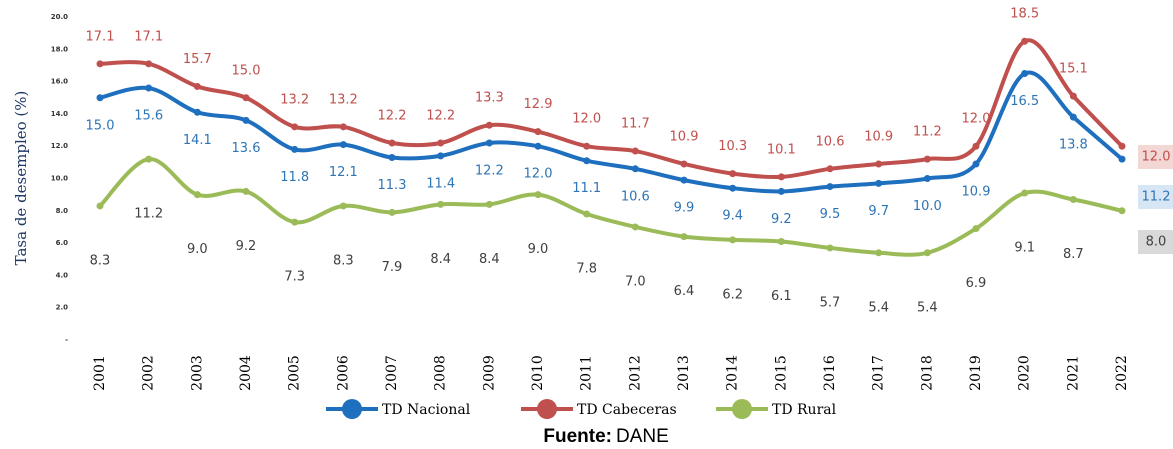 Image resolution: width=1173 pixels, height=449 pixels. What do you see at coordinates (976, 283) in the screenshot?
I see `value-label: 6.9` at bounding box center [976, 283].